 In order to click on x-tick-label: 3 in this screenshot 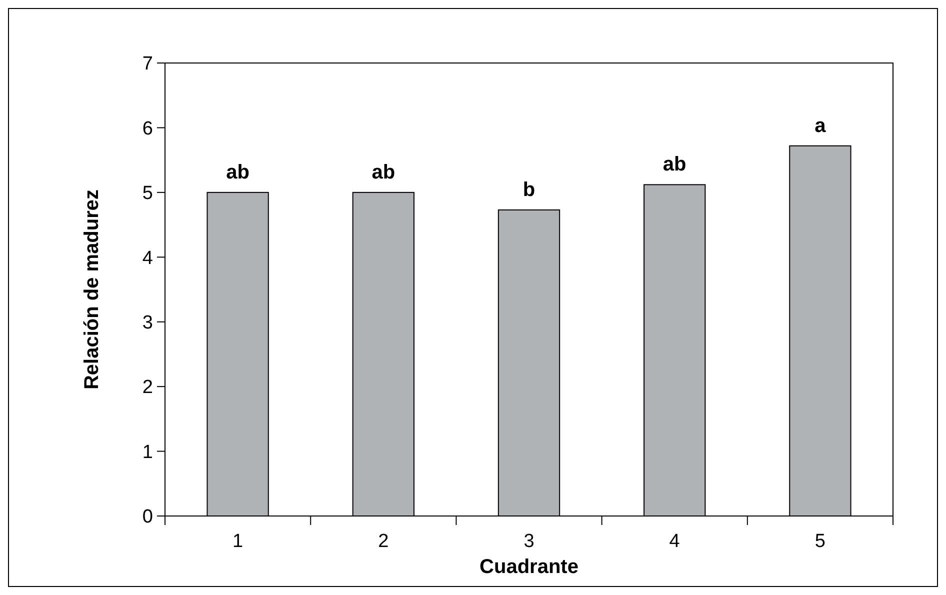, I will do `click(529, 541)`.